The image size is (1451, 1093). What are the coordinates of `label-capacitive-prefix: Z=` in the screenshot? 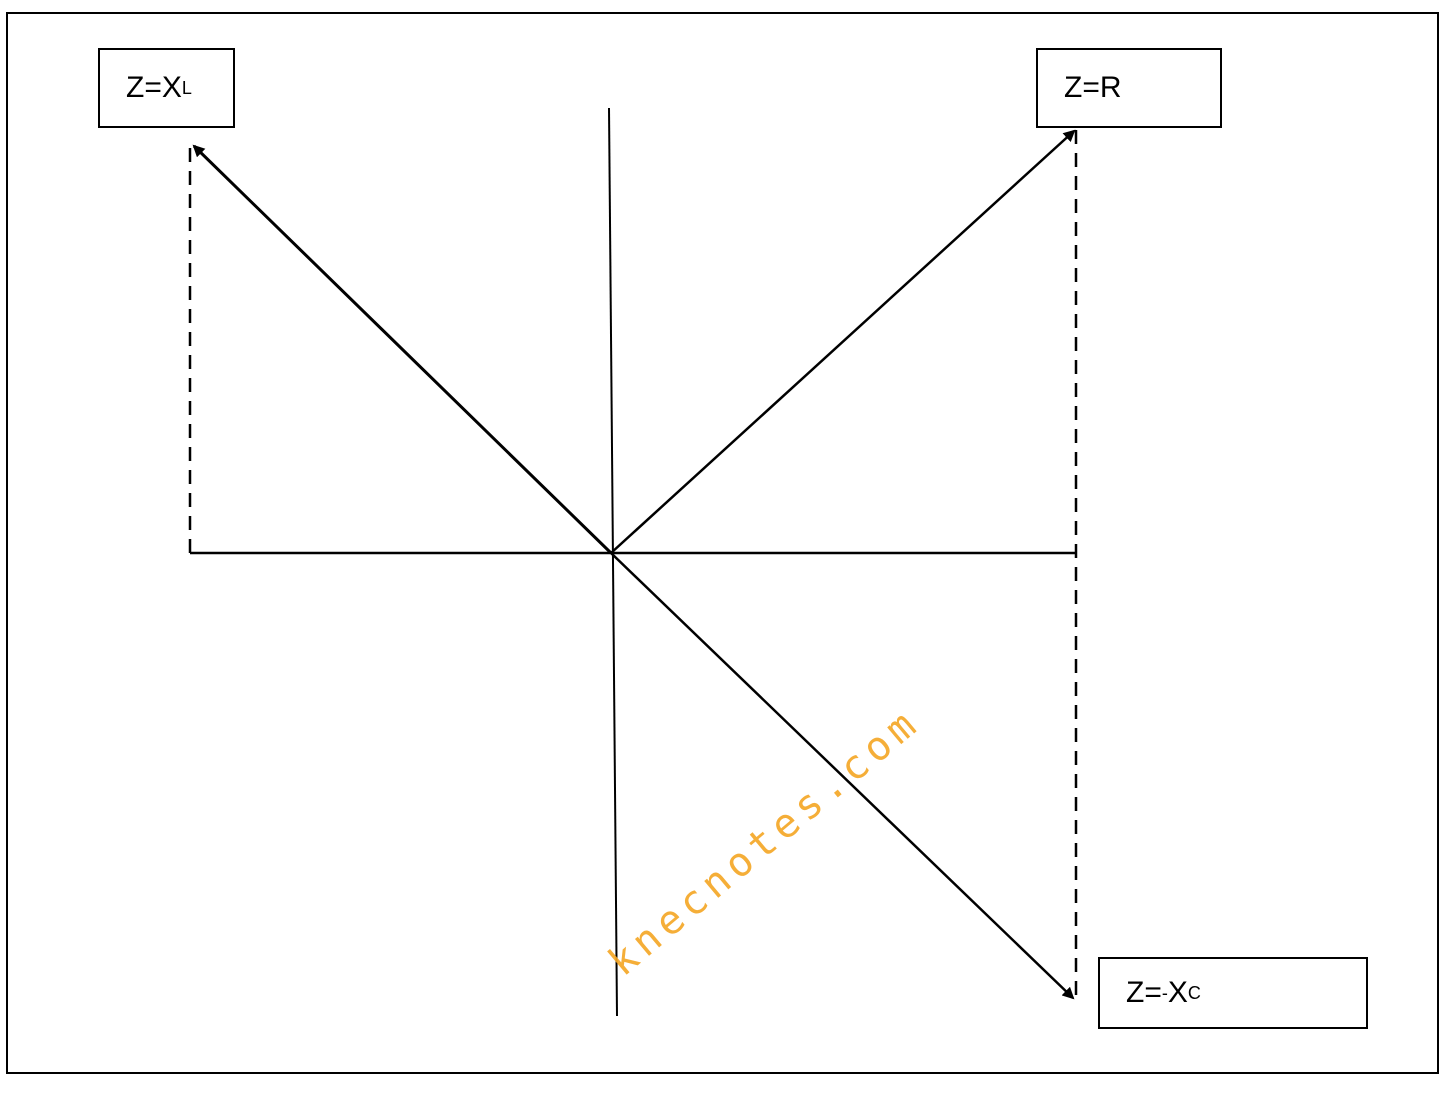 It's located at (1144, 992).